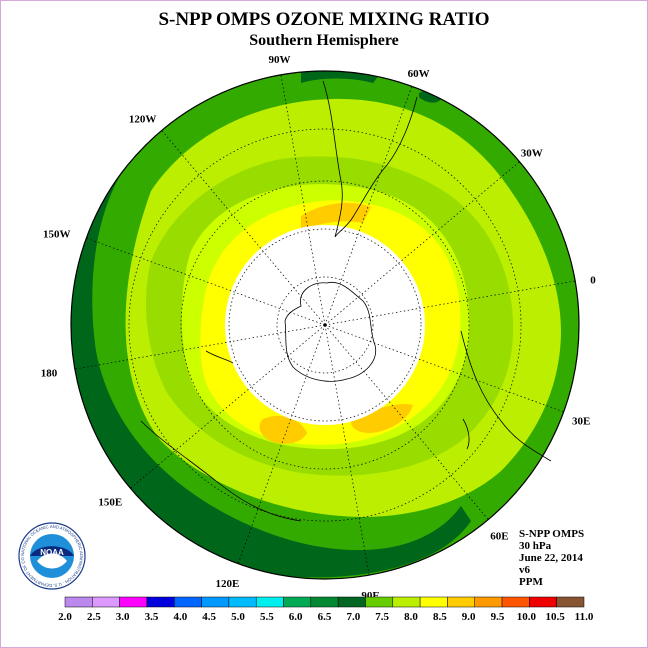 The image size is (648, 648). What do you see at coordinates (552, 534) in the screenshot?
I see `info-line: S-NPP OMPS` at bounding box center [552, 534].